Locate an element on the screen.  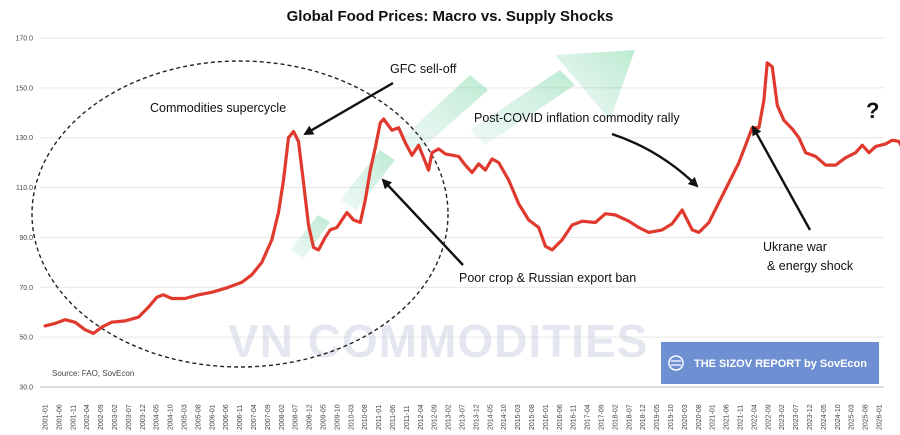
sovecon-logo-icon is located at coordinates (676, 363).